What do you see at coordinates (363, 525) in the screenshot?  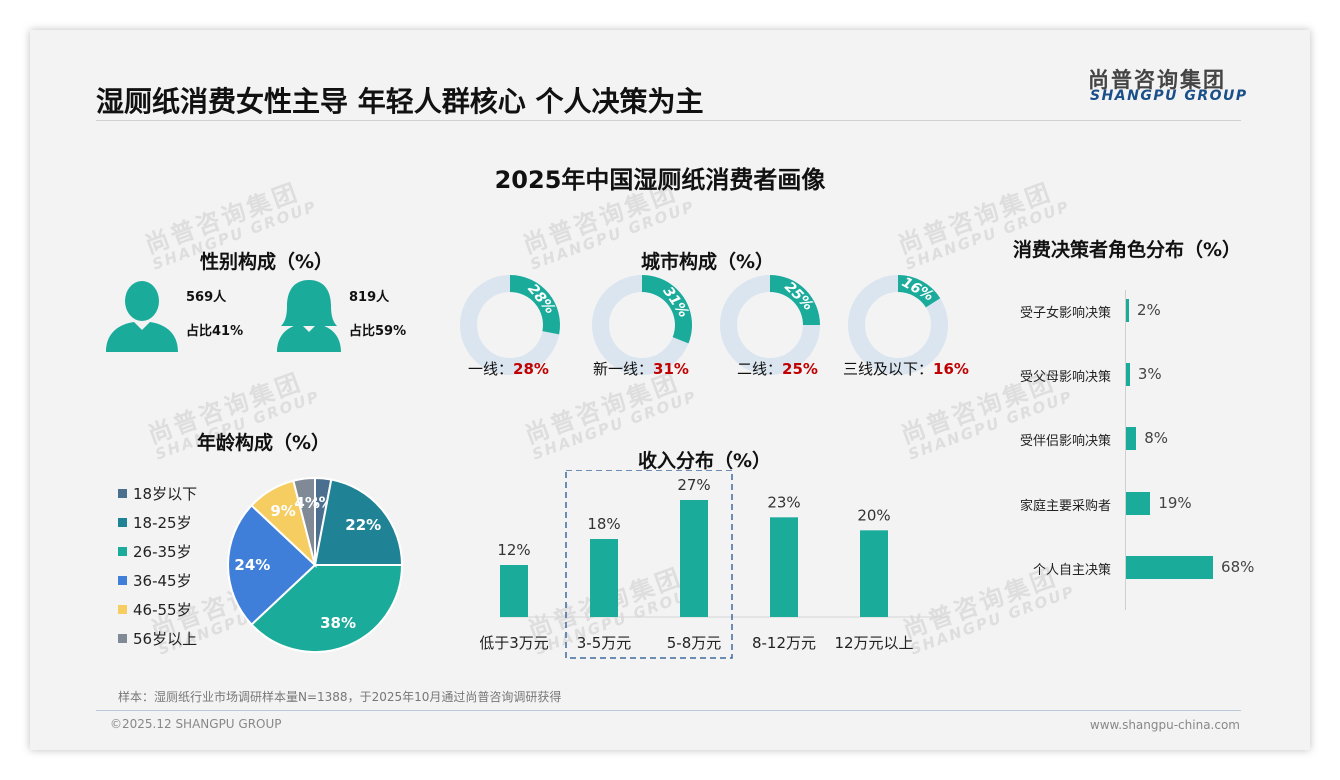 I see `age-slice-label: 22%` at bounding box center [363, 525].